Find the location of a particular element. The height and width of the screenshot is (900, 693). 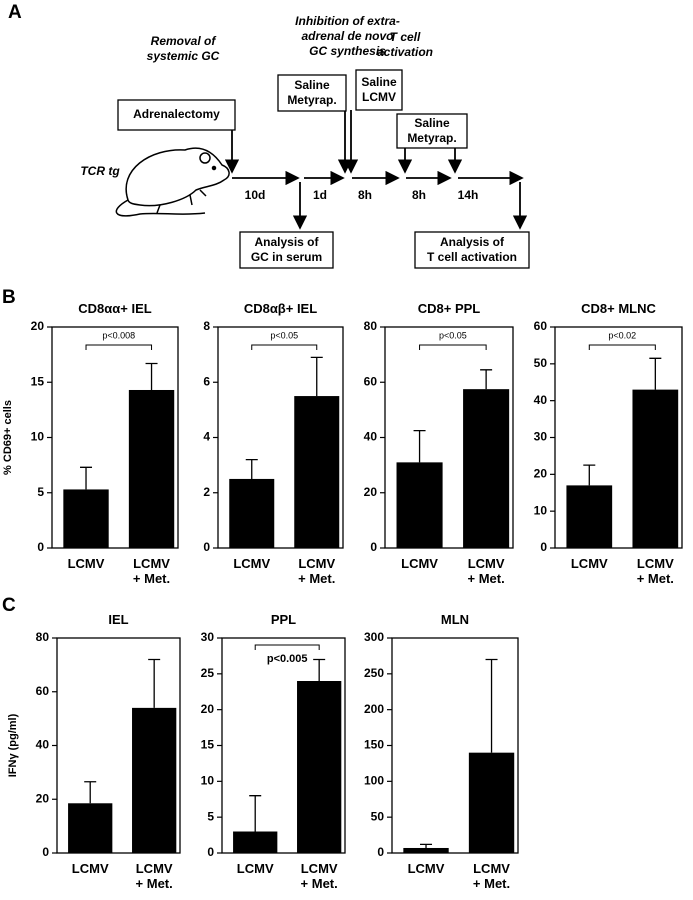

chart-title: CD8αβ+ IEL is located at coordinates (280, 308).